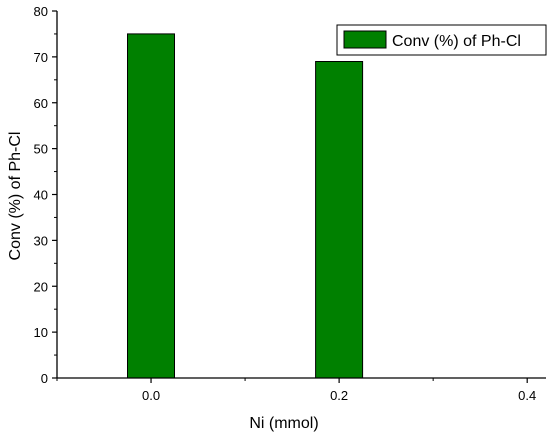 This screenshot has height=440, width=550. What do you see at coordinates (456, 41) in the screenshot?
I see `legend-label: Conv (%) of Ph-Cl` at bounding box center [456, 41].